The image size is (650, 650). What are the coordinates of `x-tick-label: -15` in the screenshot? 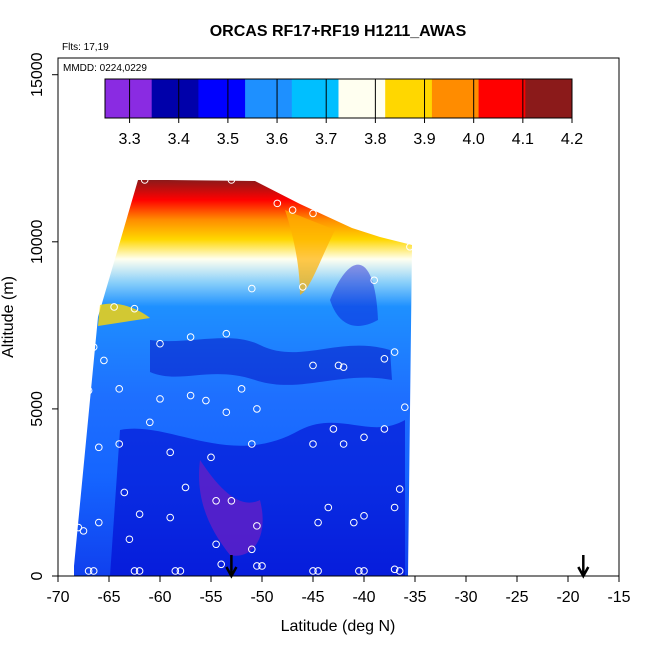 It's located at (618, 597).